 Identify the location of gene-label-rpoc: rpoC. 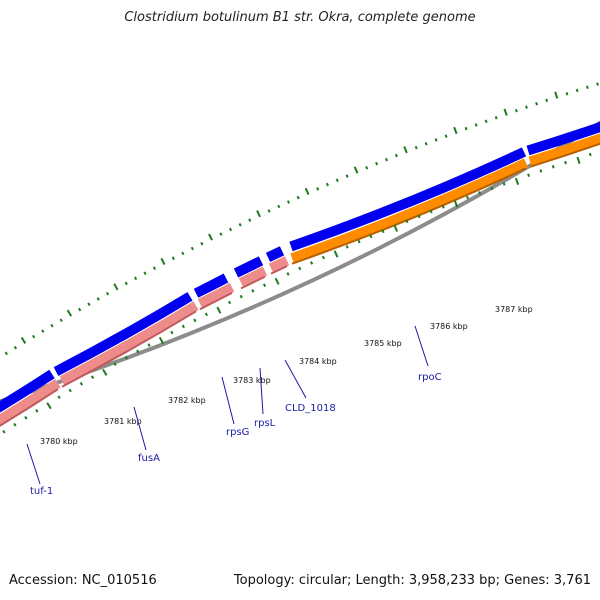
(430, 377).